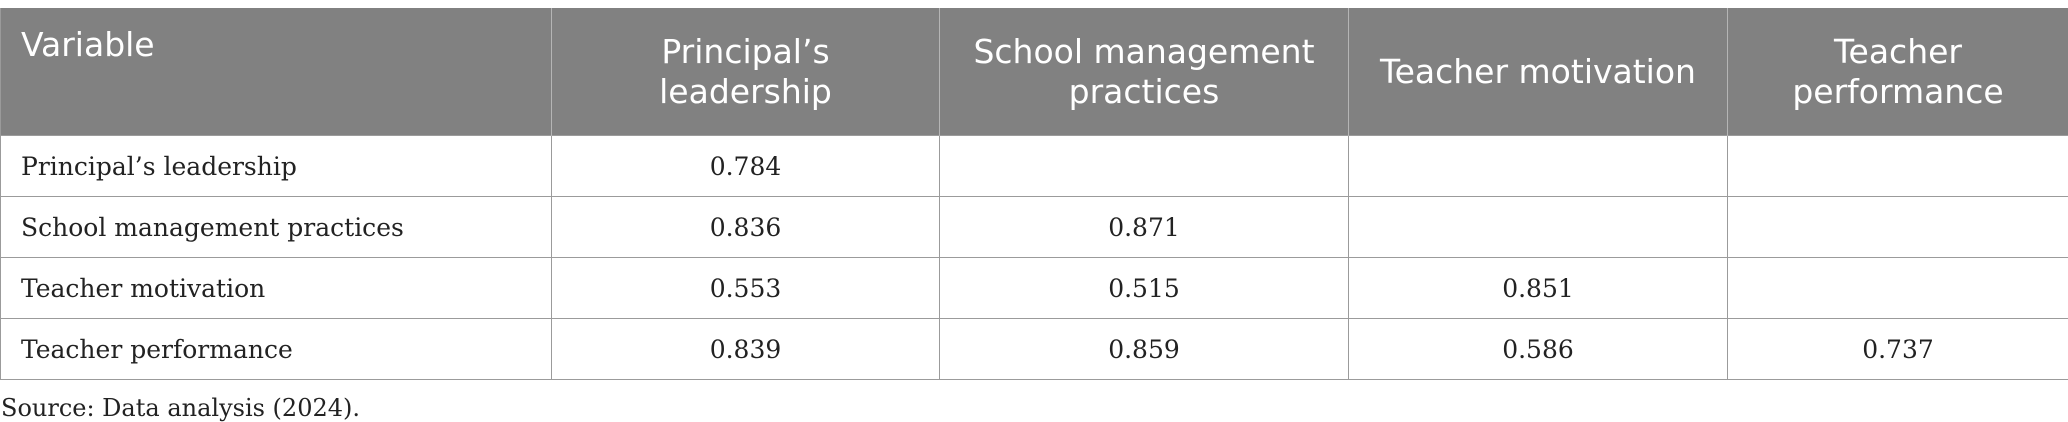 The image size is (2068, 422). Describe the element at coordinates (1898, 72) in the screenshot. I see `header-teacher-performance: Teacher performance` at that location.